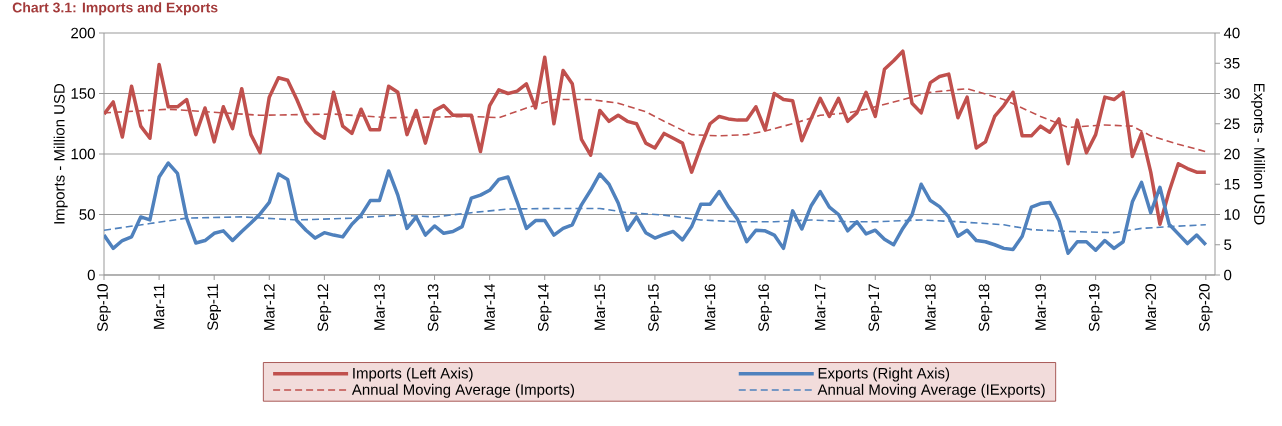 The height and width of the screenshot is (426, 1282). Describe the element at coordinates (1228, 275) in the screenshot. I see `y2-tick-label: 0` at that location.